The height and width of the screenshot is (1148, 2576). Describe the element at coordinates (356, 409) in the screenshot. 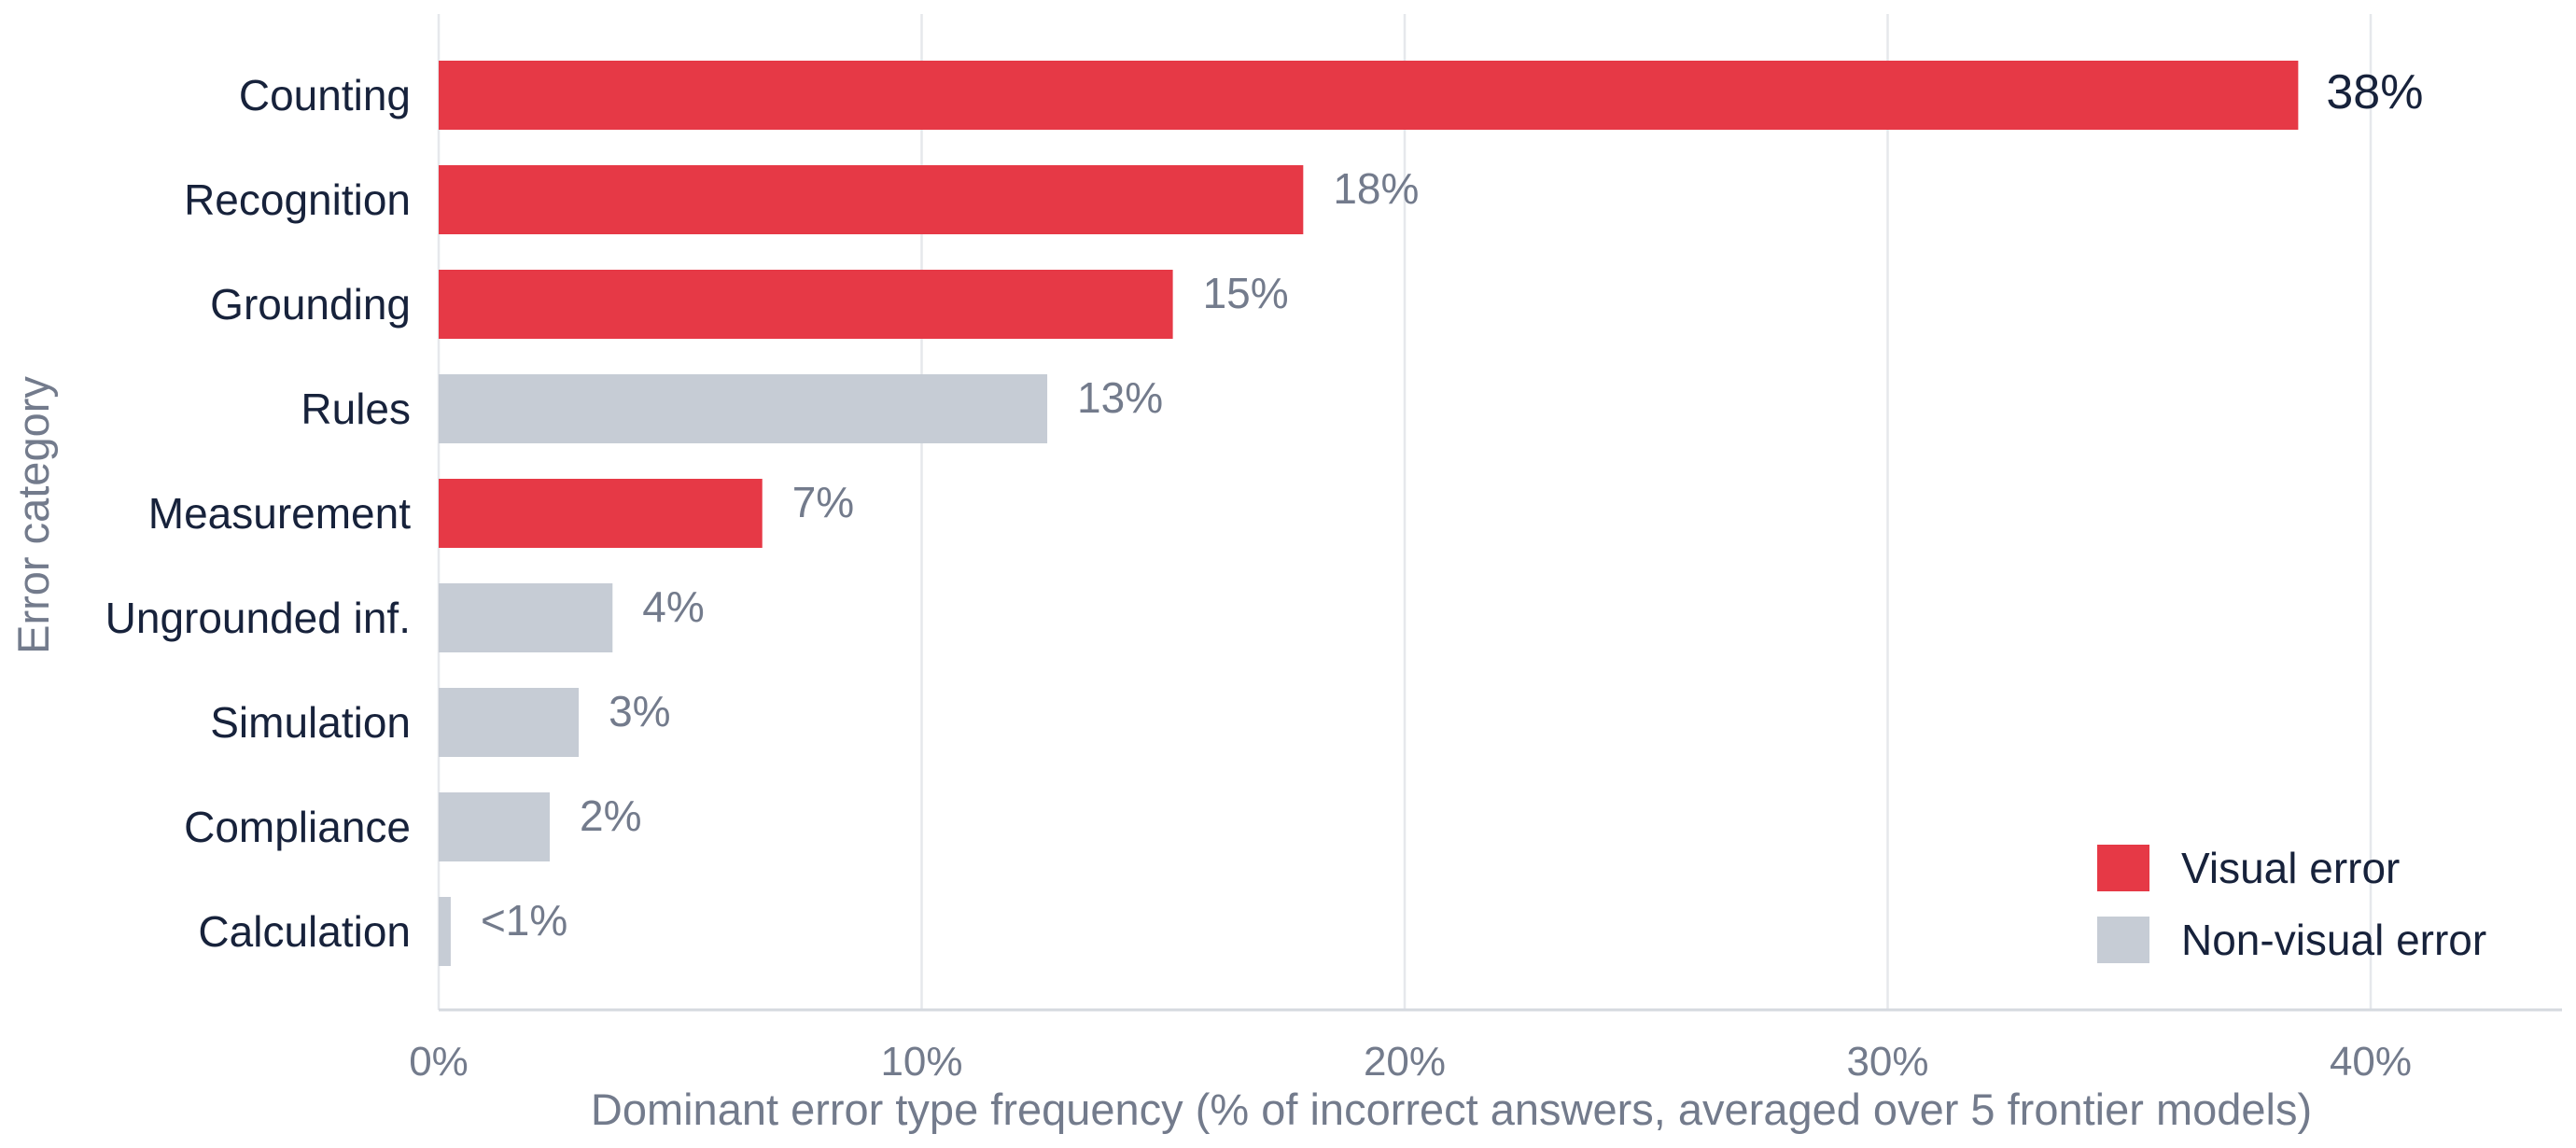

I see `category-label: Rules` at that location.